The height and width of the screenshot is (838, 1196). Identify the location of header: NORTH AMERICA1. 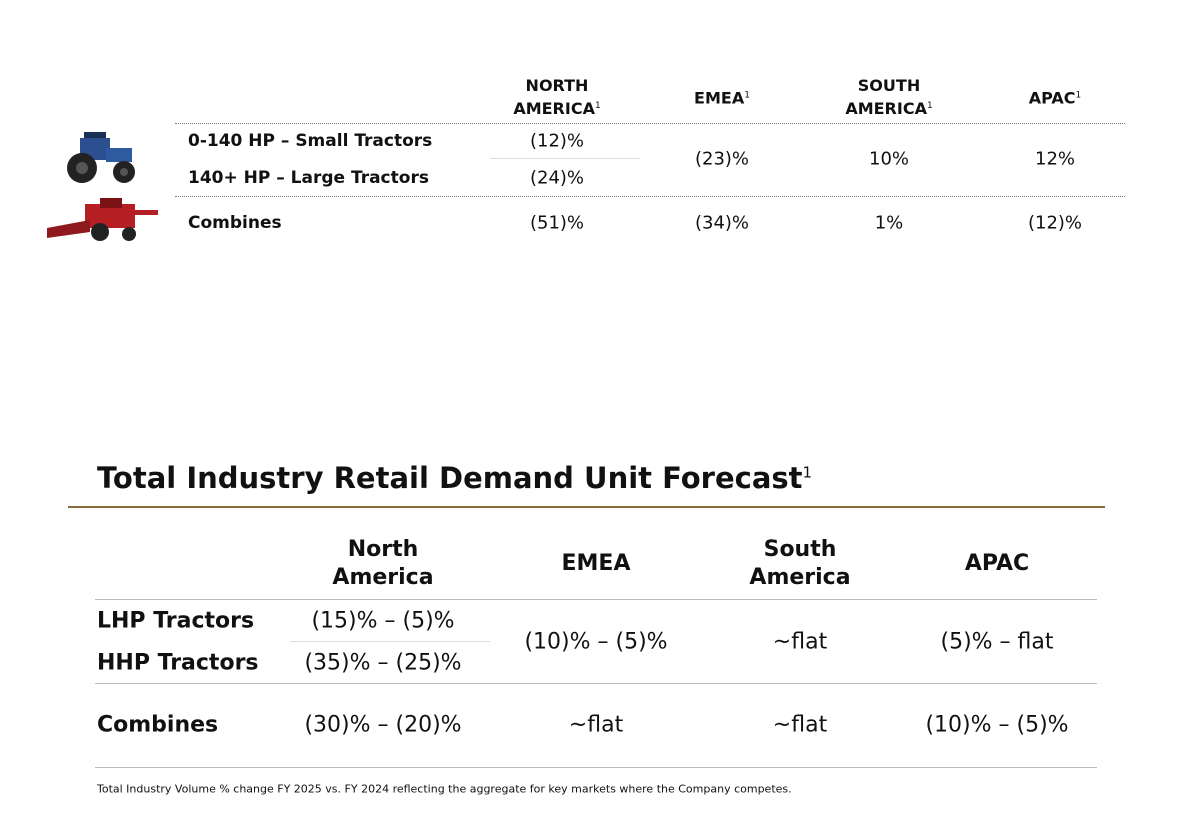
(557, 97).